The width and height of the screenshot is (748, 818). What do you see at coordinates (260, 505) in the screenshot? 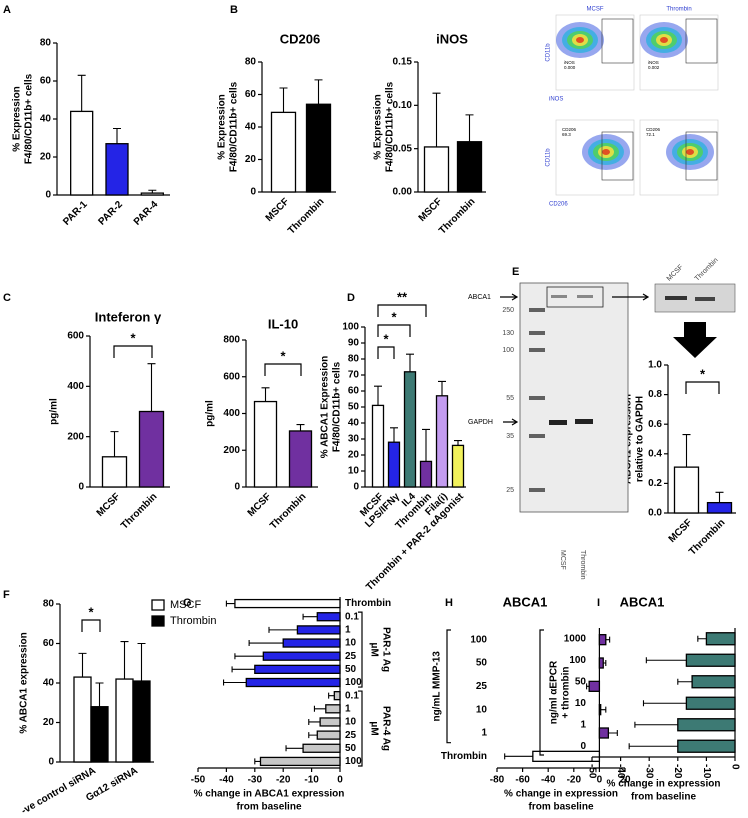
I see `x-tick-label: MCSF` at bounding box center [260, 505].